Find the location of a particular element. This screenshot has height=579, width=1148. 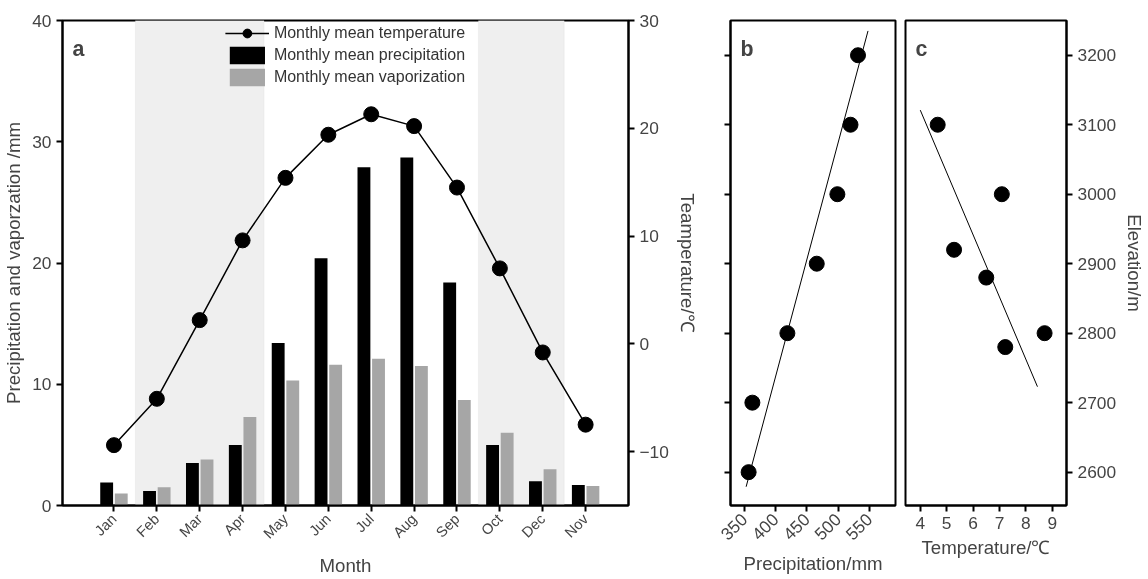

y-tick-label: 30 is located at coordinates (42, 141).